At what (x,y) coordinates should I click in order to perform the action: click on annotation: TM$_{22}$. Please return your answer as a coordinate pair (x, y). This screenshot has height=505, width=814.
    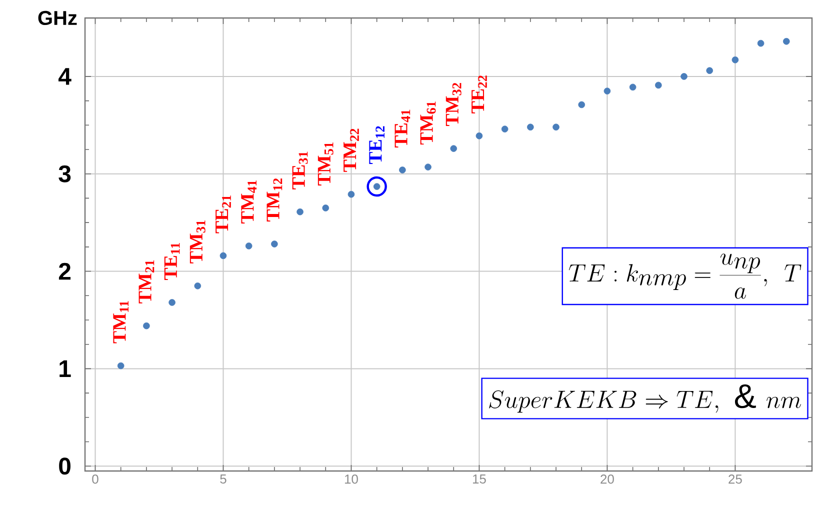
    Looking at the image, I should click on (351, 150).